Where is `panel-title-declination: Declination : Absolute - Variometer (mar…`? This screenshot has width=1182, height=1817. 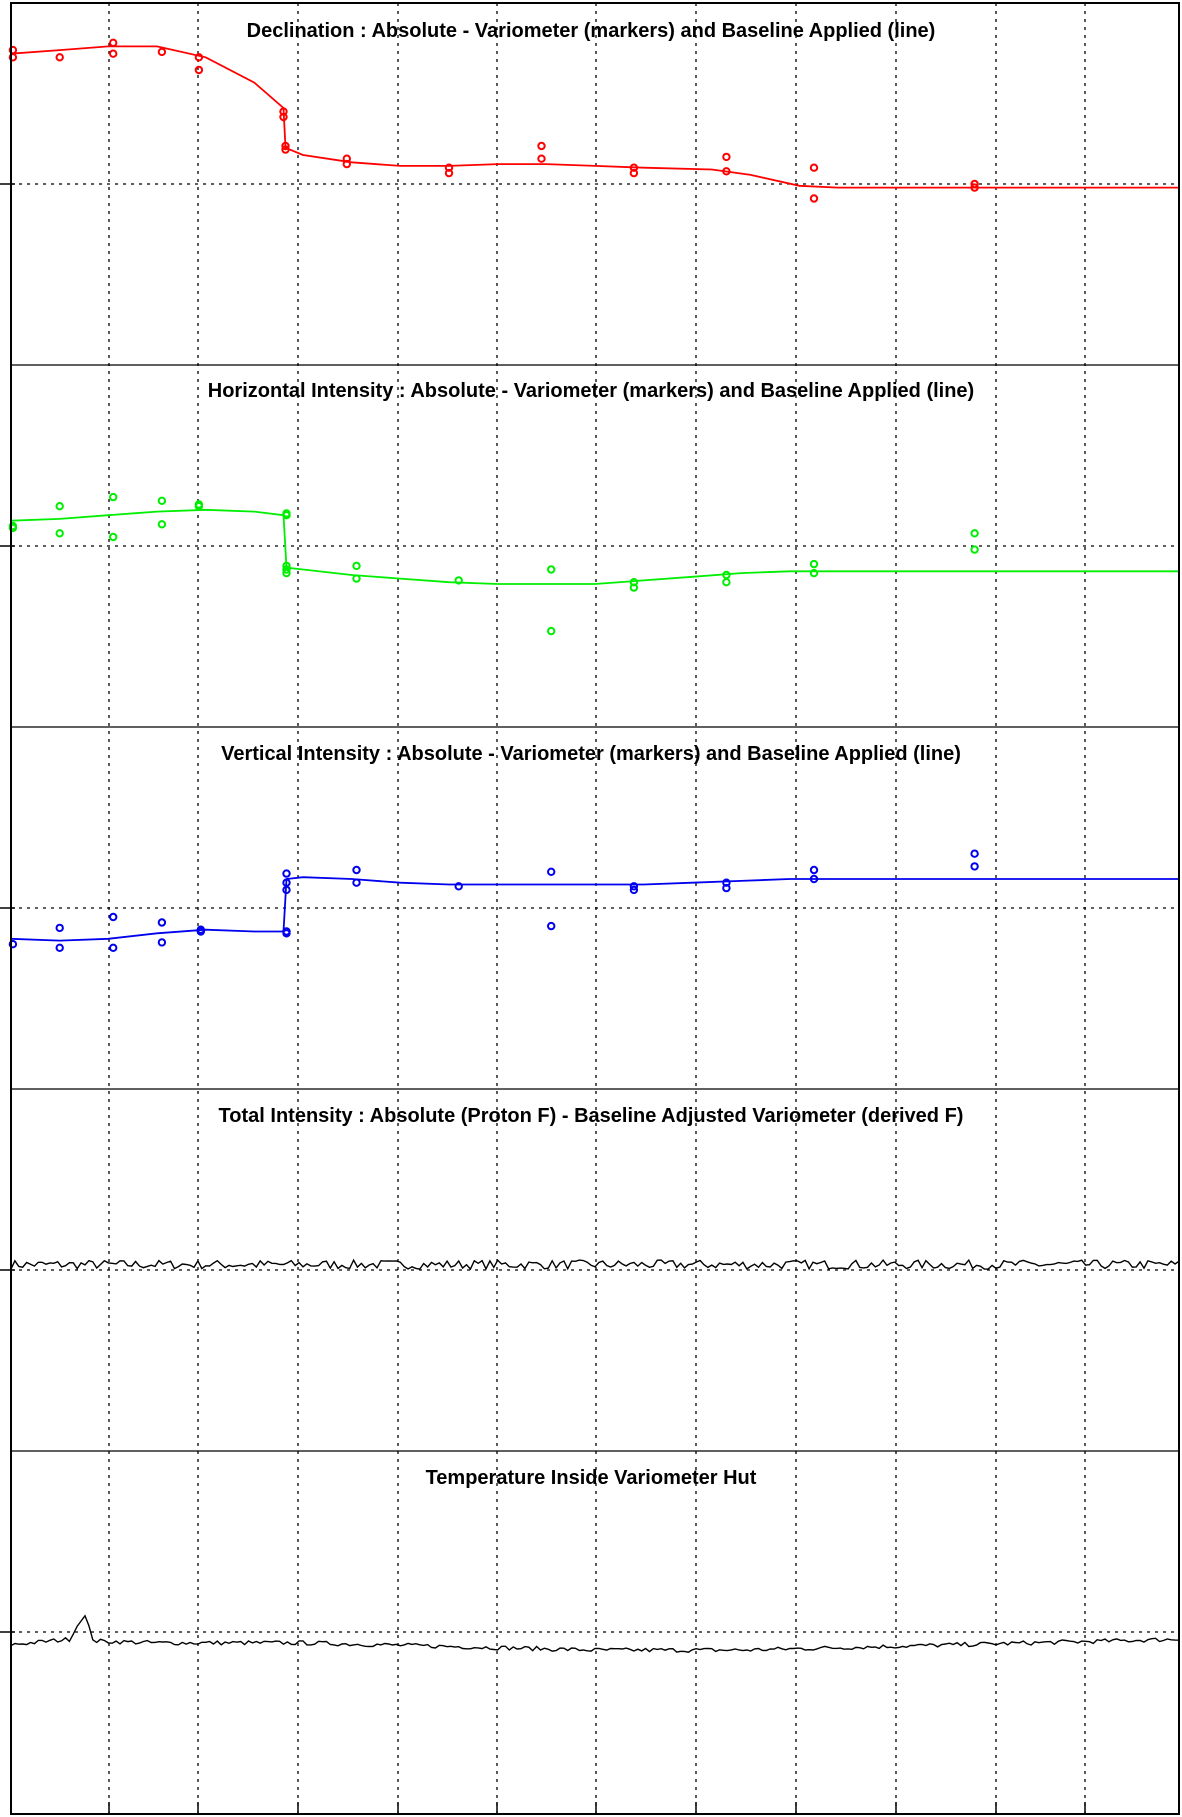 panel-title-declination: Declination : Absolute - Variometer (mar… is located at coordinates (591, 31).